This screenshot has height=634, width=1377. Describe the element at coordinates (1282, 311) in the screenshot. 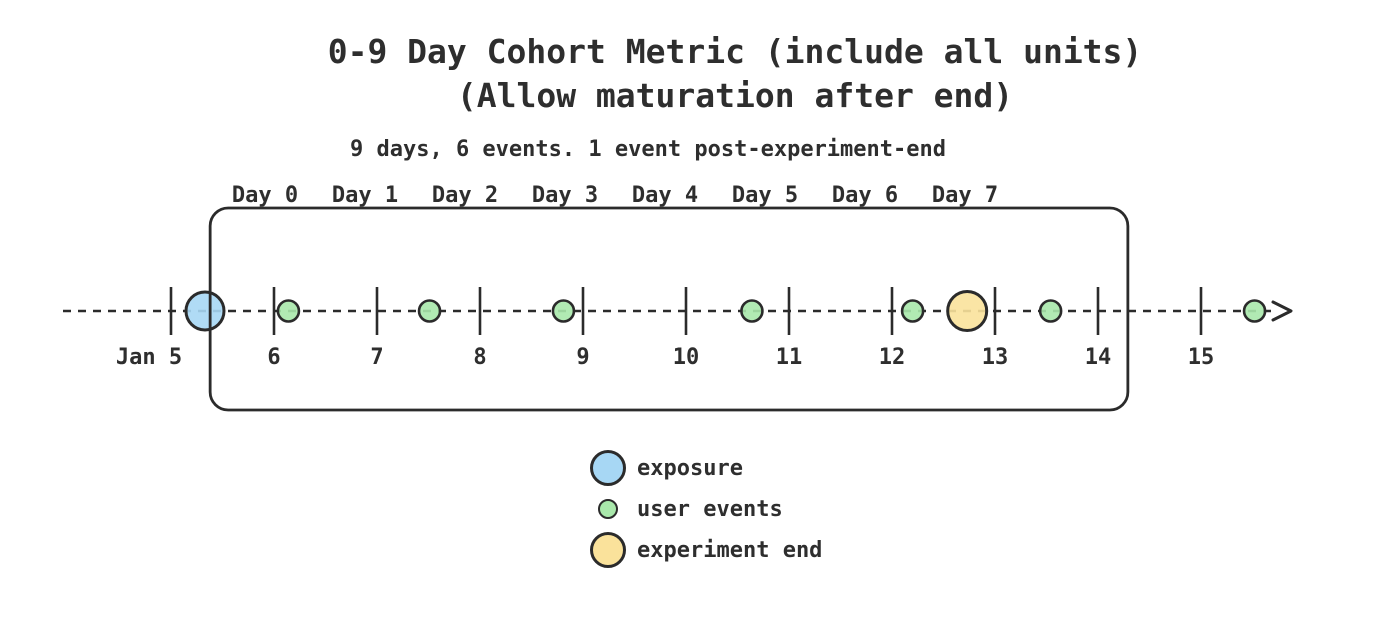

I see `timeline-arrow-icon` at that location.